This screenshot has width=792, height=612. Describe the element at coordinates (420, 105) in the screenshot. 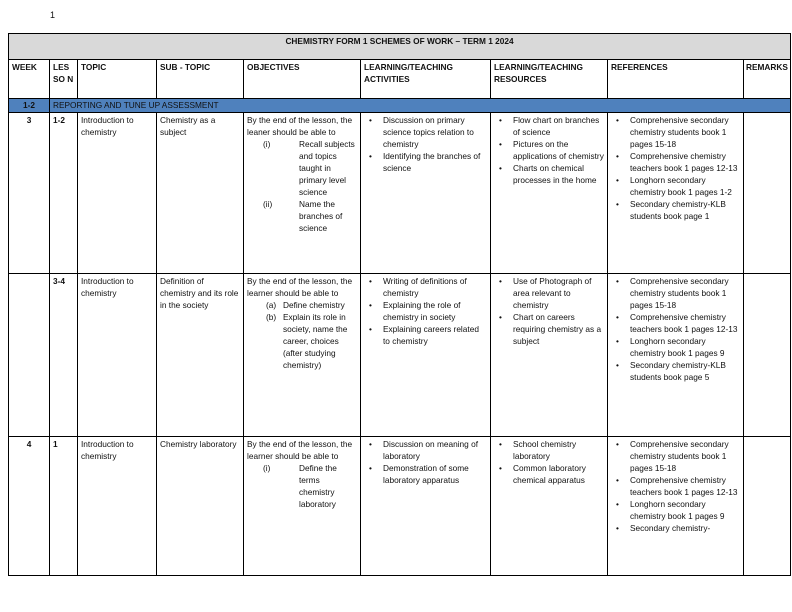

I see `band-text: REPORTING AND TUNE UP ASSESSMENT` at that location.